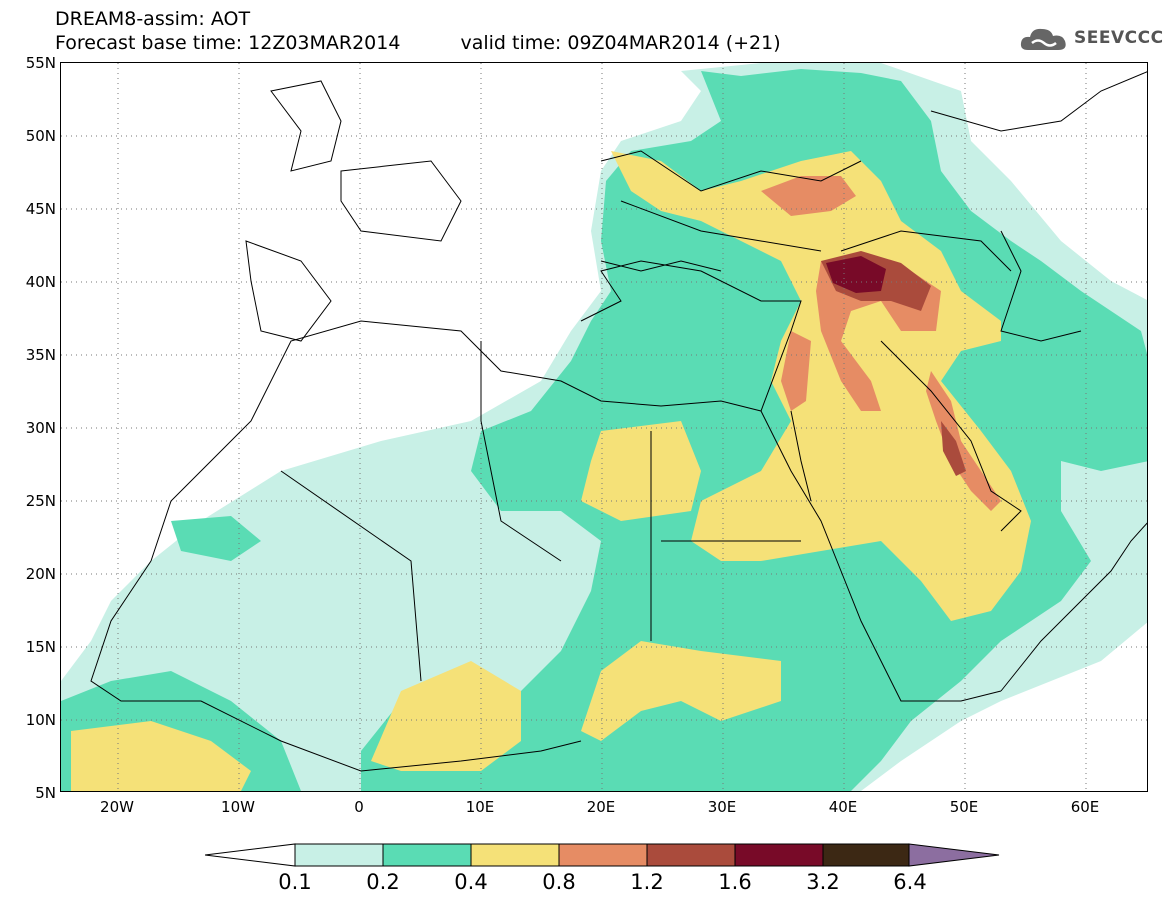 The width and height of the screenshot is (1165, 905). Describe the element at coordinates (40, 428) in the screenshot. I see `lat-label-30n: 30N` at that location.